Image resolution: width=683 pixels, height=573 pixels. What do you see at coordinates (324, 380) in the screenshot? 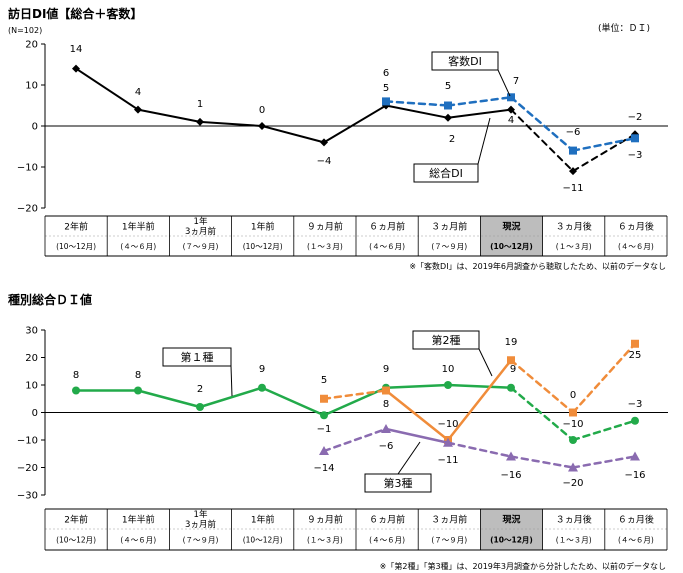
I see `chart2-data-label: 5` at bounding box center [324, 380].